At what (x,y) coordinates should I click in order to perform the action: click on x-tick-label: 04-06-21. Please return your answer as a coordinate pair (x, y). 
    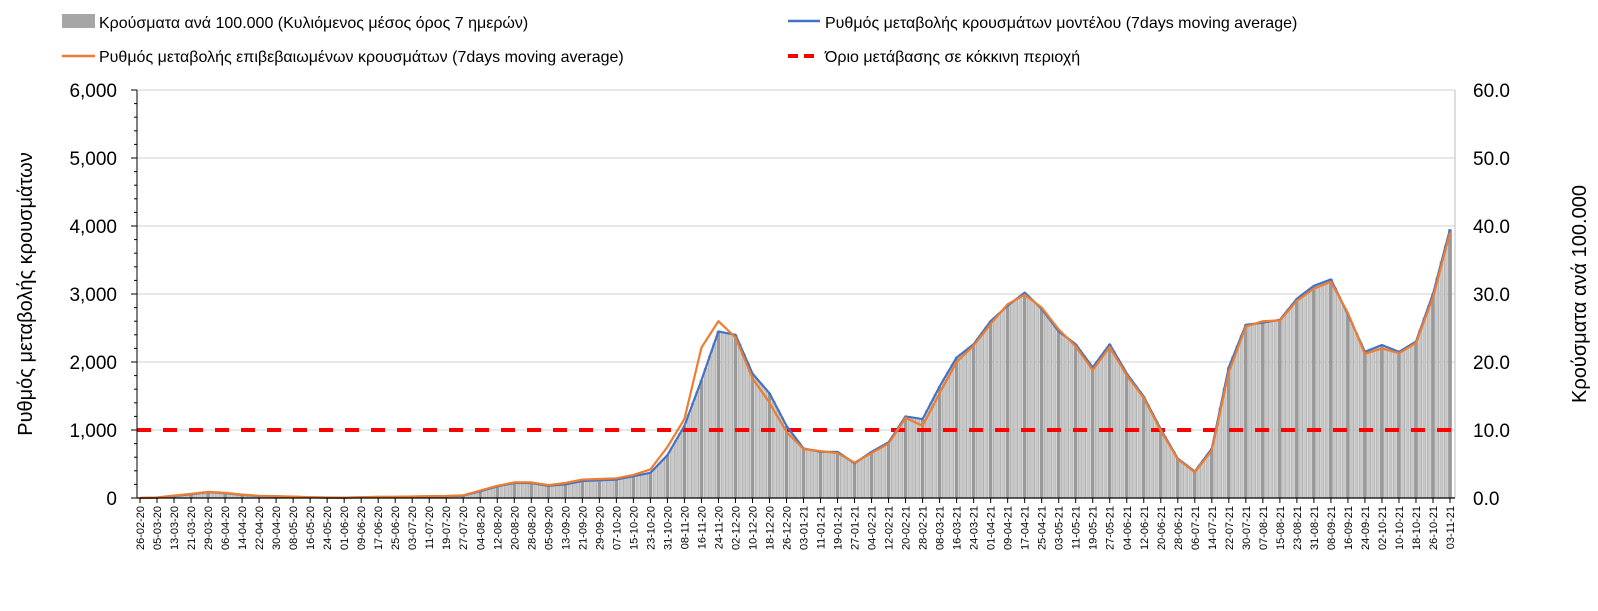
    Looking at the image, I should click on (1128, 528).